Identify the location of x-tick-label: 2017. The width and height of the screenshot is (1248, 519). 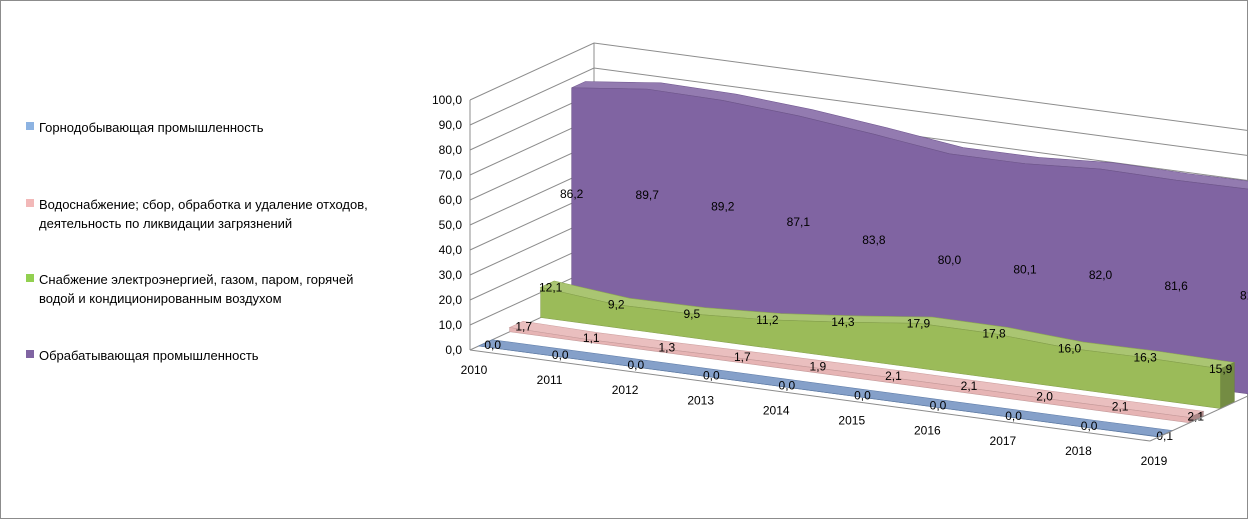
(1003, 441).